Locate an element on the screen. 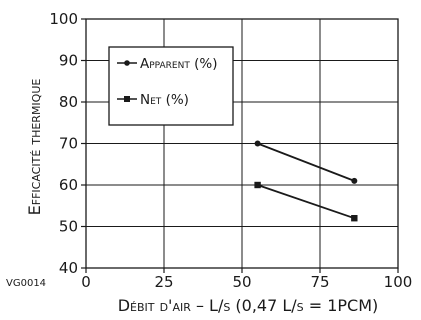 This screenshot has width=421, height=320. x-tick-label-25: 25 is located at coordinates (163, 282).